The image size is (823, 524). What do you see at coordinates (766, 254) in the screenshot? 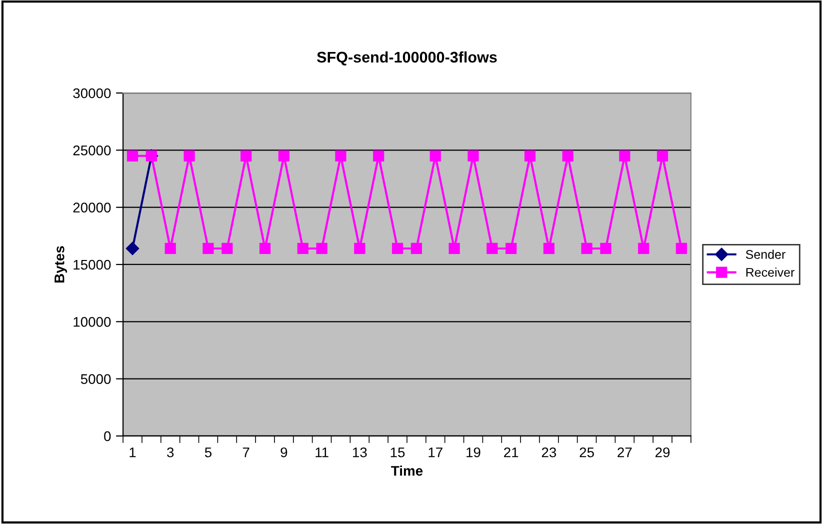
I see `legend-label: Sender` at bounding box center [766, 254].